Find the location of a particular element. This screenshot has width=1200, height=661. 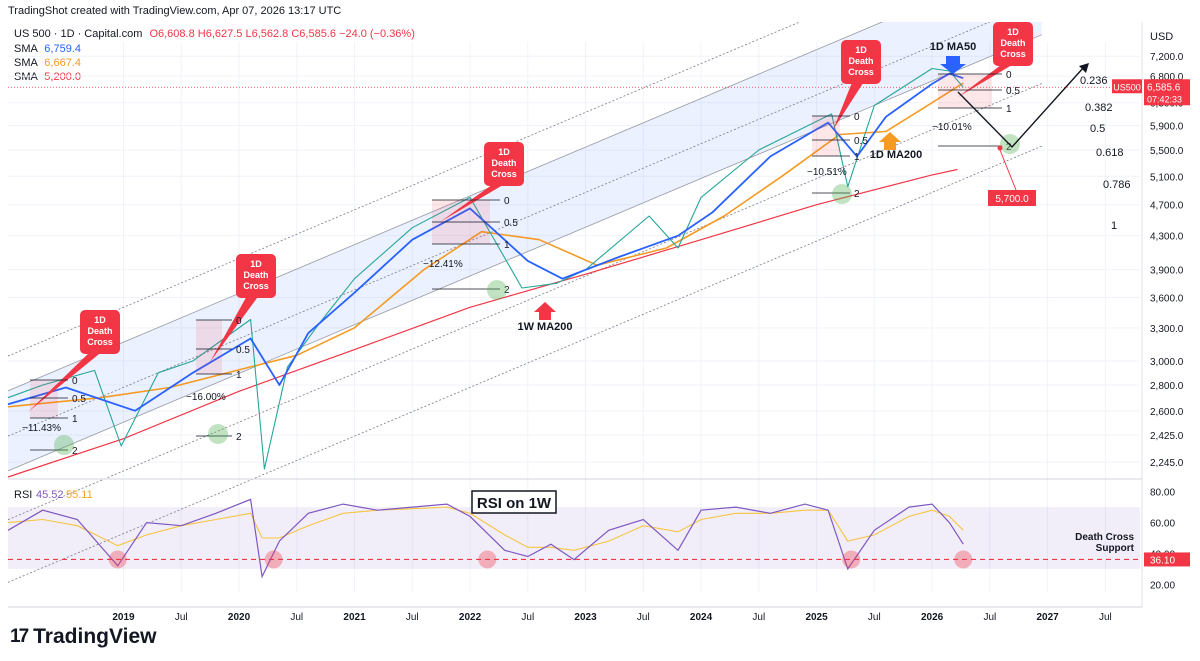

correction-label: −11.43% is located at coordinates (41, 428).